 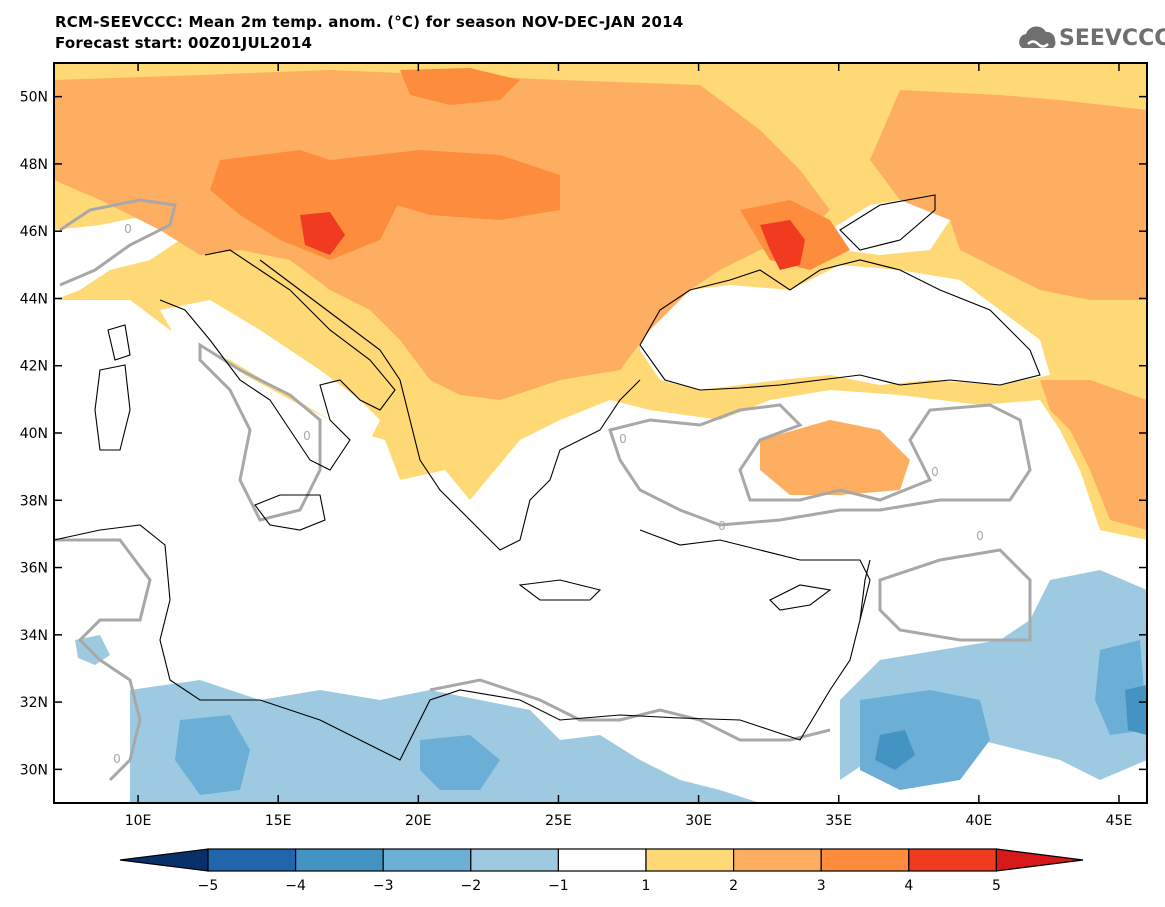 What do you see at coordinates (34, 770) in the screenshot?
I see `lat-tick-label: 30N` at bounding box center [34, 770].